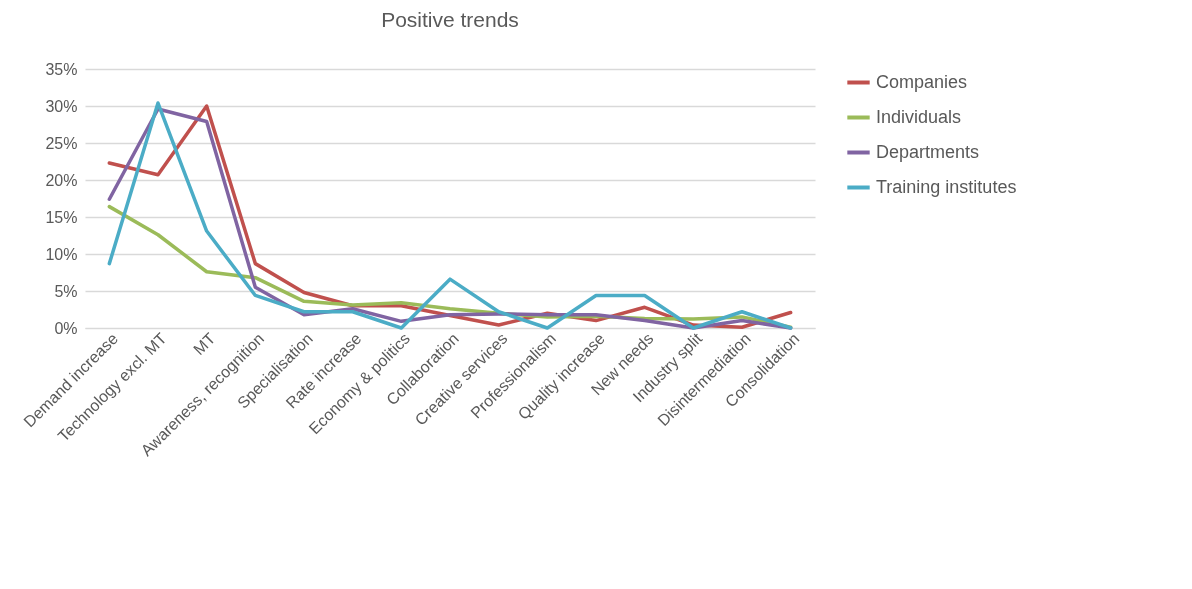 This screenshot has width=1192, height=589. I want to click on y-tick-label: 35%, so click(61, 69).